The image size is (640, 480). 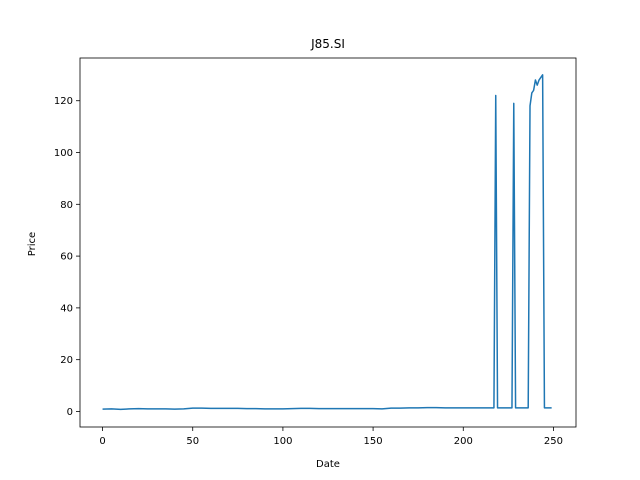 I want to click on y-axis: 0 20 40 60 80 100 120, so click(x=67, y=257).